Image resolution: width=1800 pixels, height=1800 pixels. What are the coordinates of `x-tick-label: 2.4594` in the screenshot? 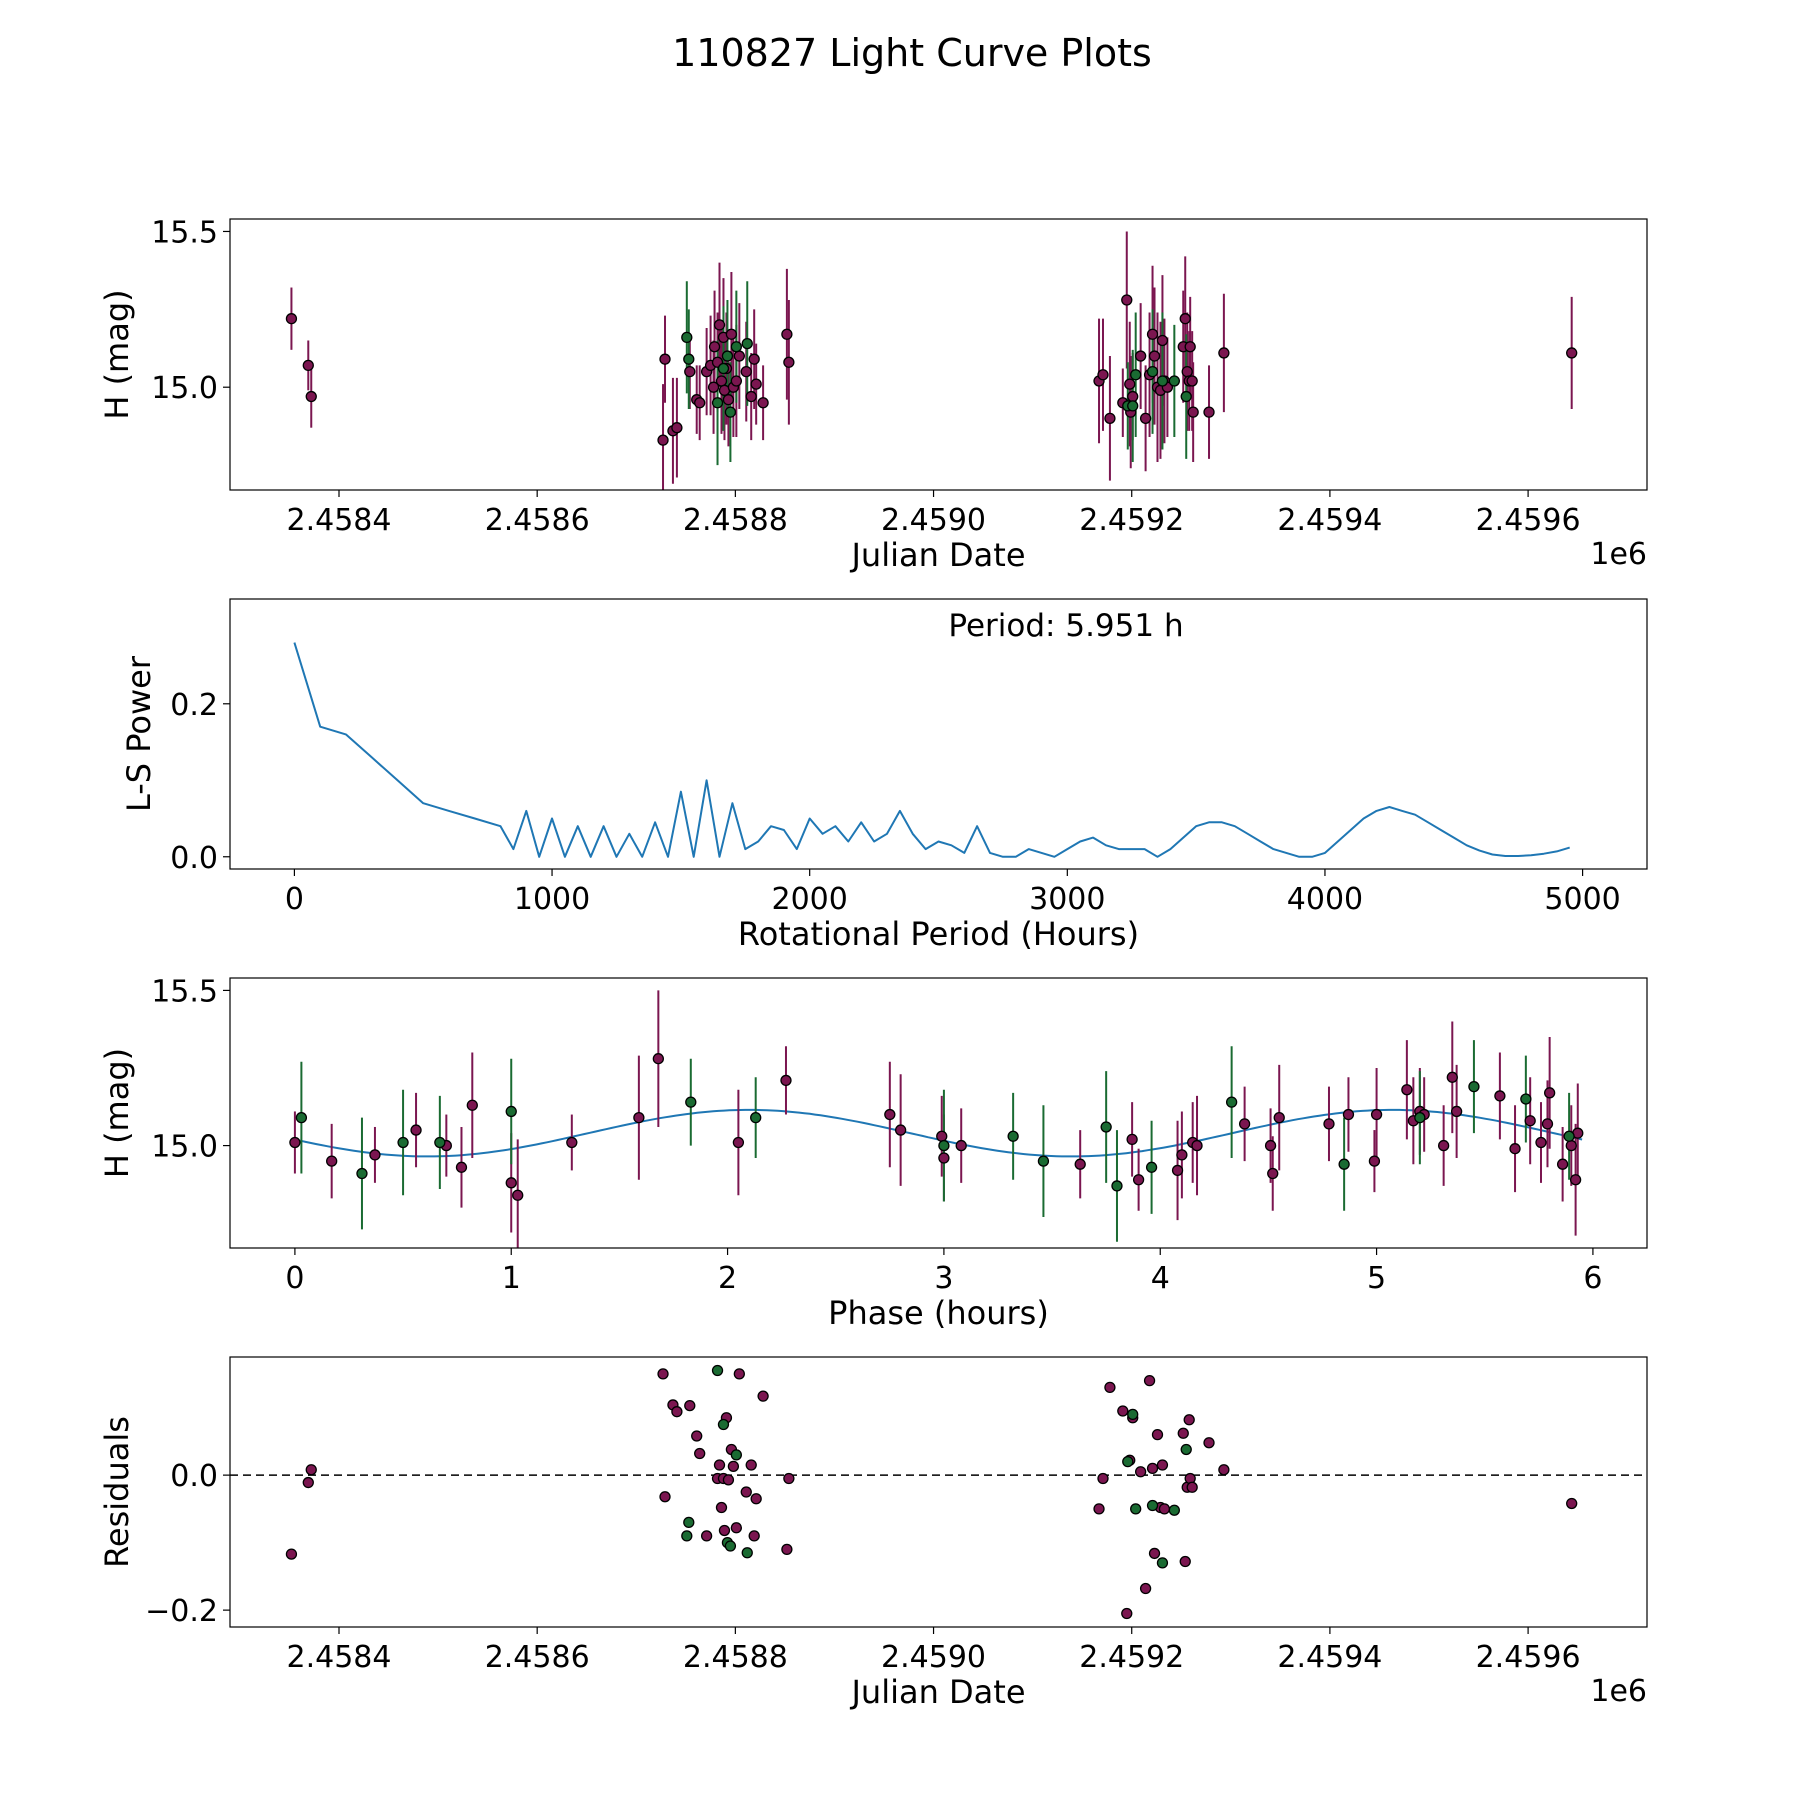 It's located at (1329, 520).